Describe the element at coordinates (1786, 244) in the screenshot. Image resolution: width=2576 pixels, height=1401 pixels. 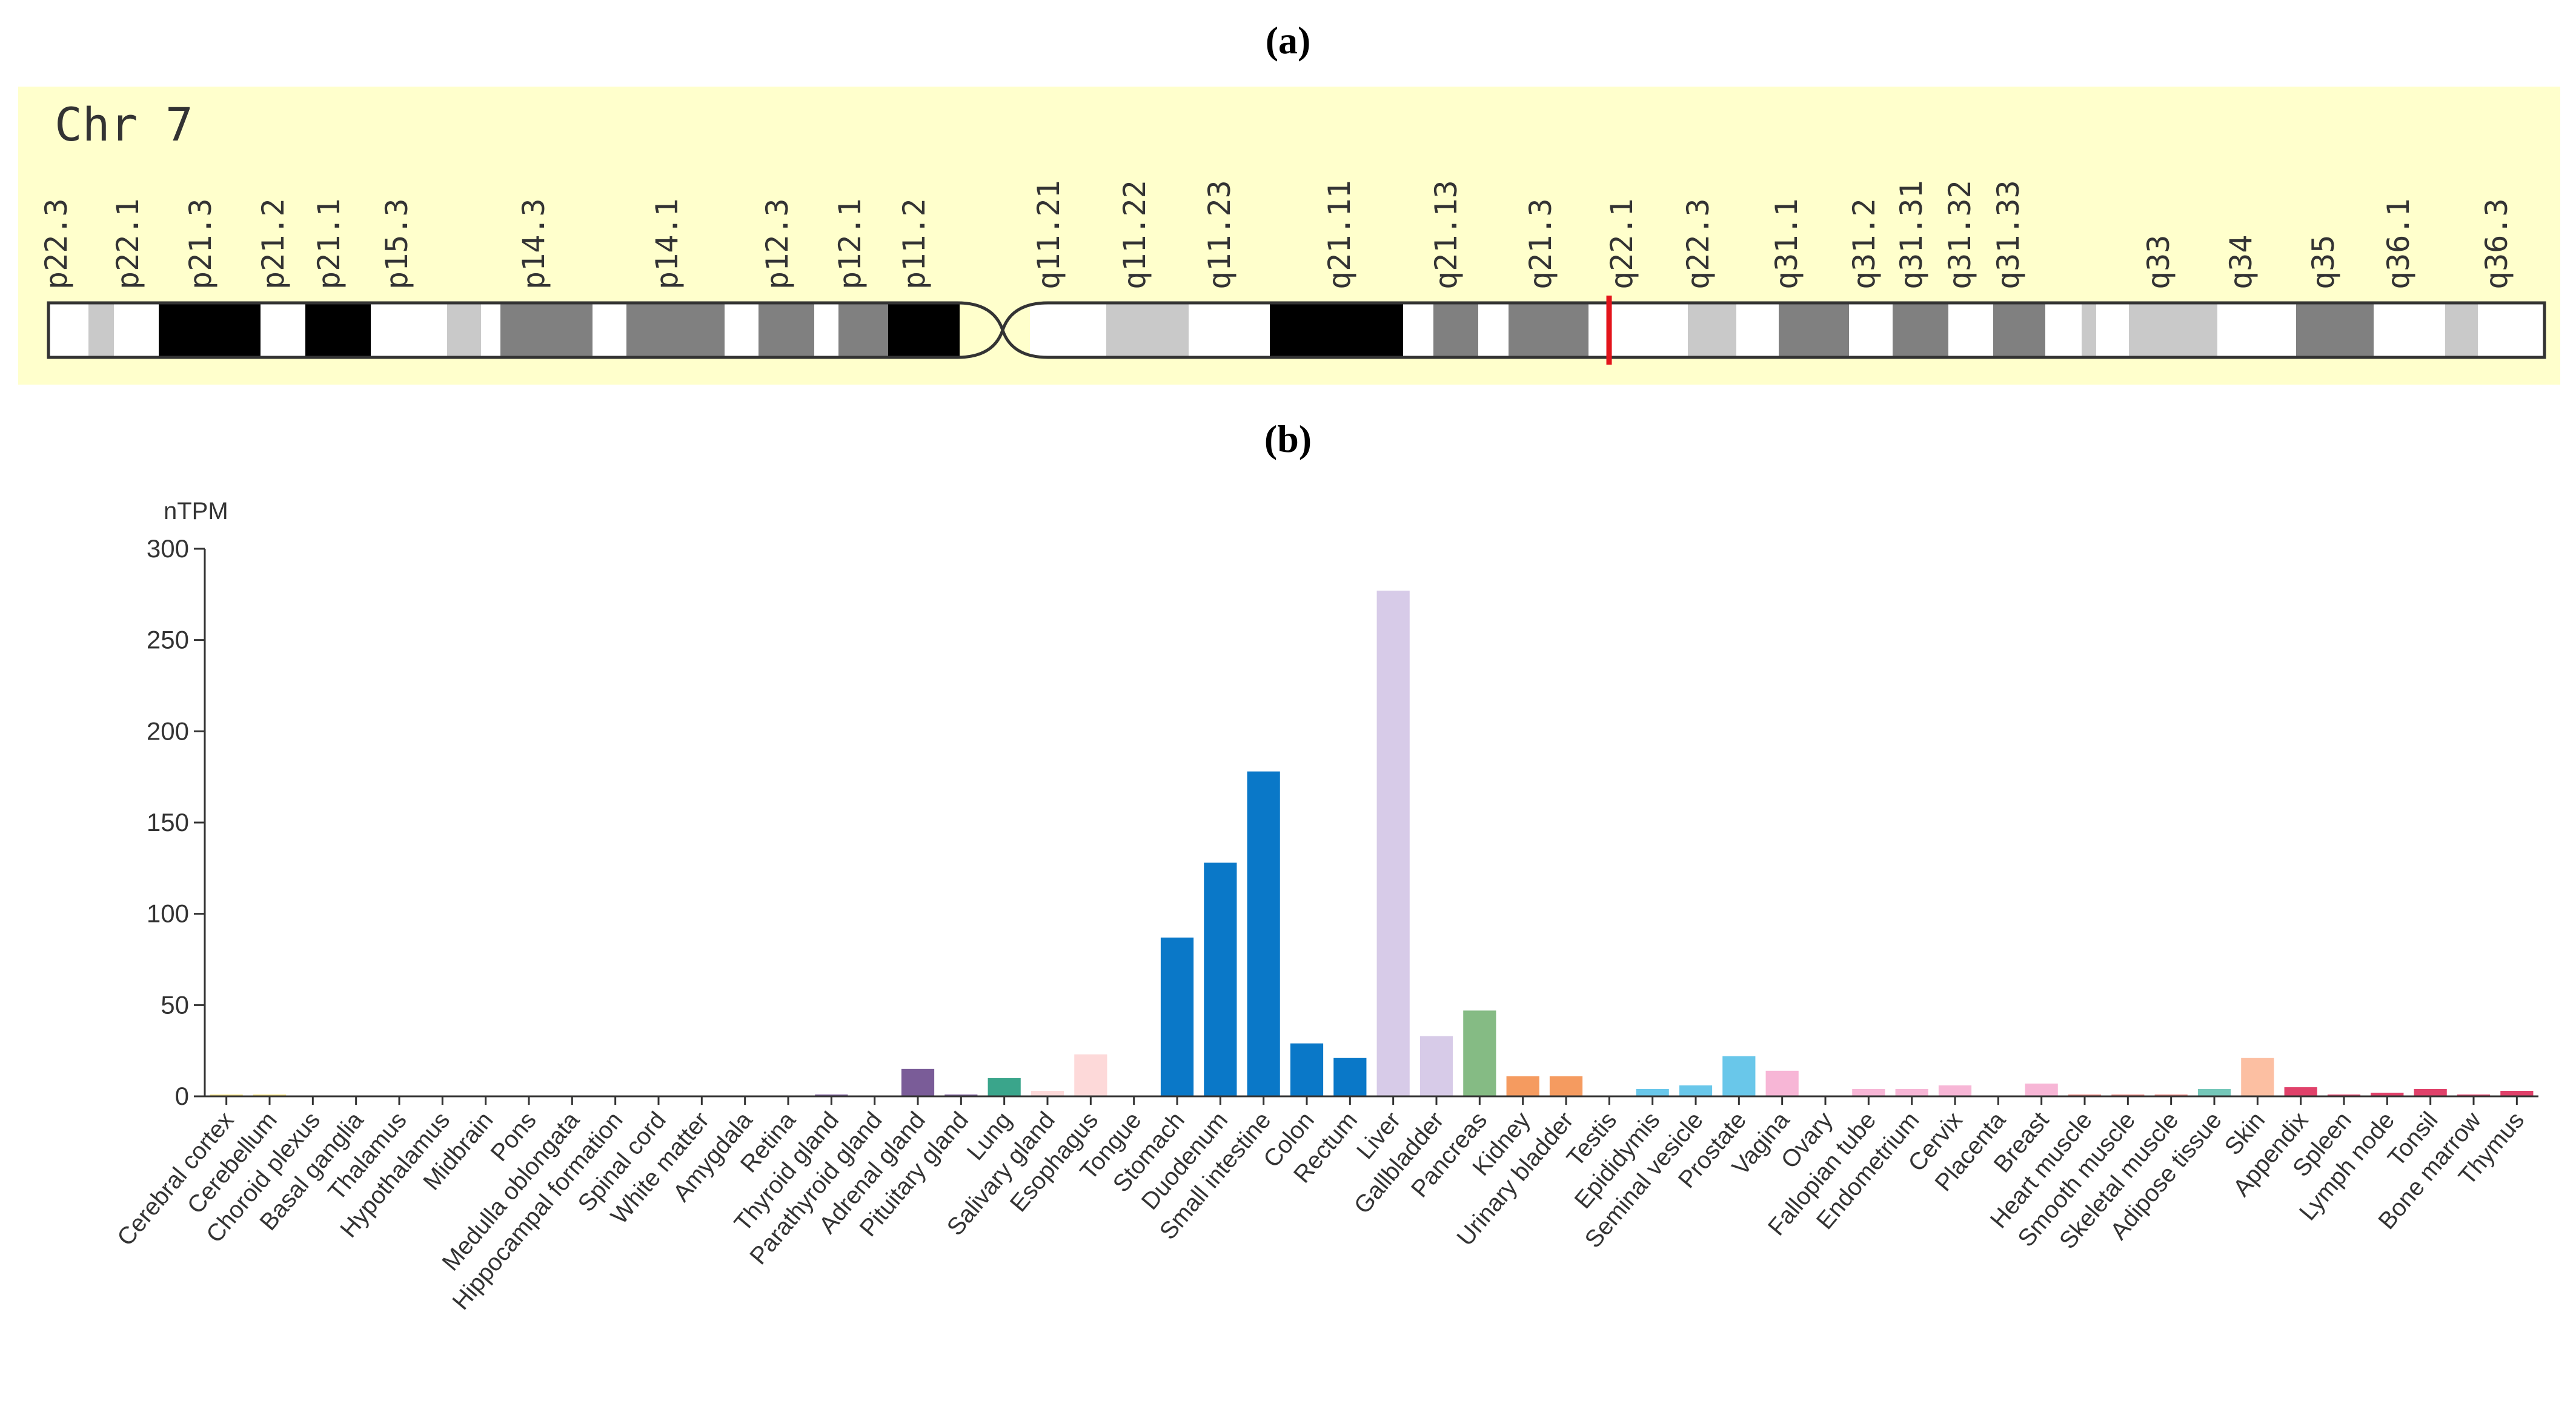
I see `band-label-19: q31.1` at that location.